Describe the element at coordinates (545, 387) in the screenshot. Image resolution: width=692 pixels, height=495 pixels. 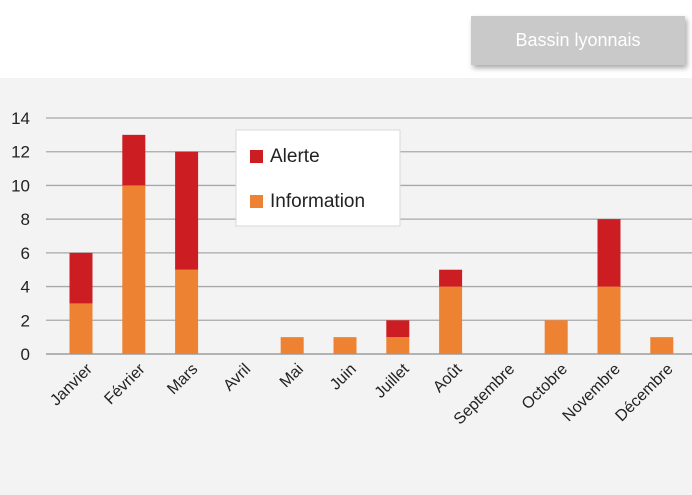
I see `x-tick-label: Octobre` at that location.